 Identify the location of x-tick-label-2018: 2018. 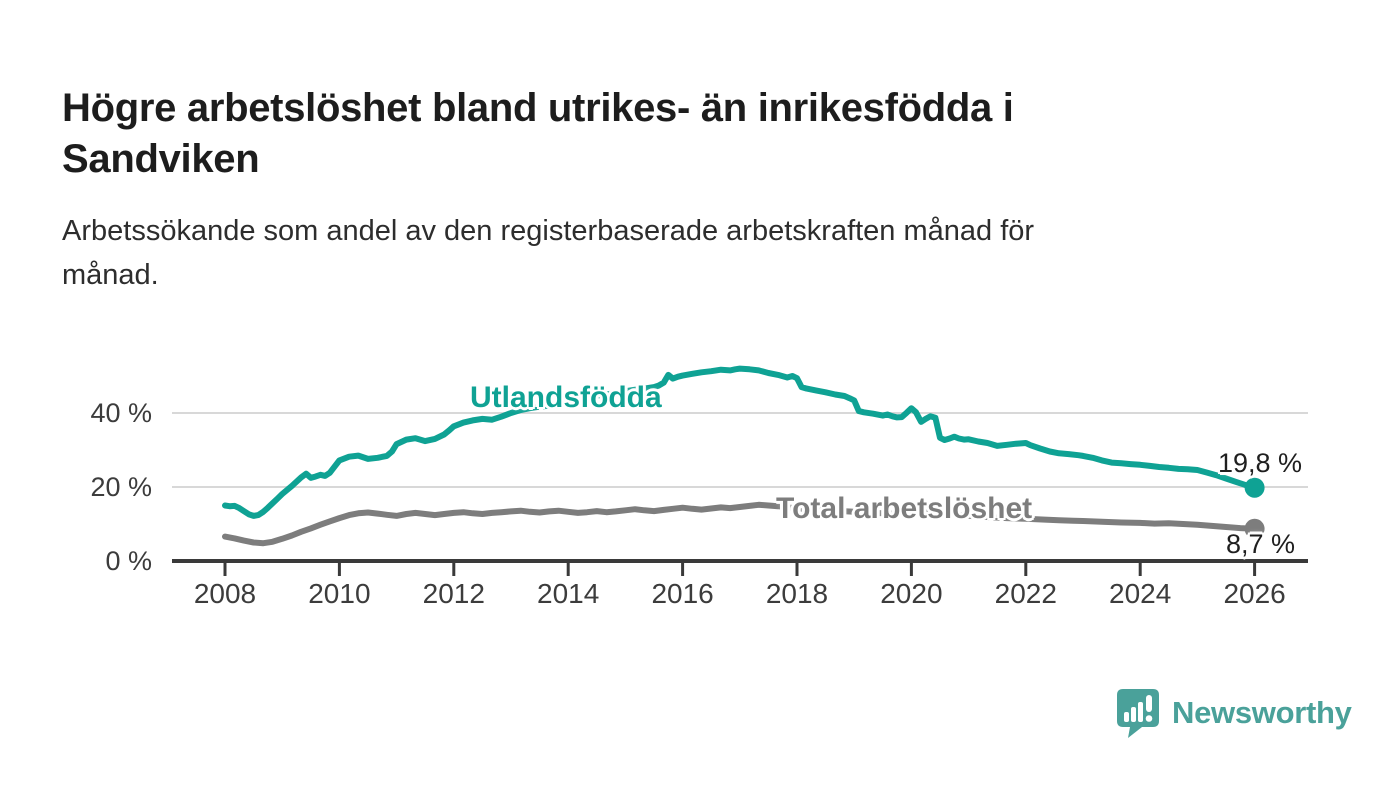
(797, 593).